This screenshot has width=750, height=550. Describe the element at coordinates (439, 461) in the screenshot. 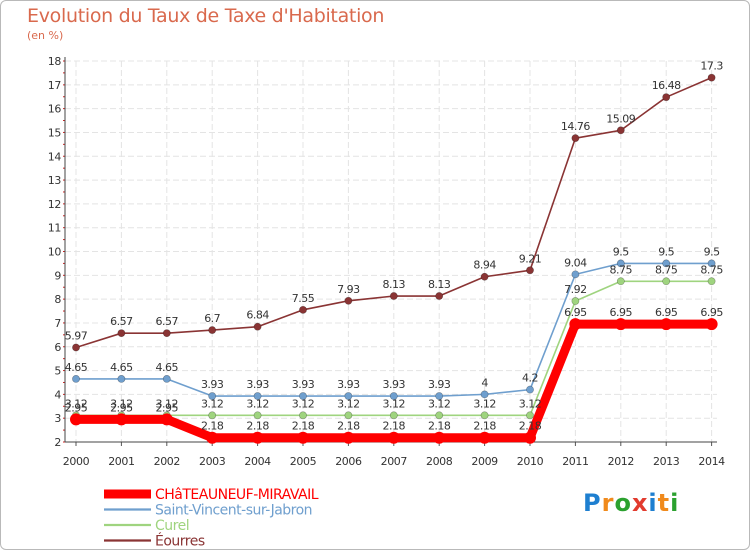

I see `x-tick-label: 2008` at that location.